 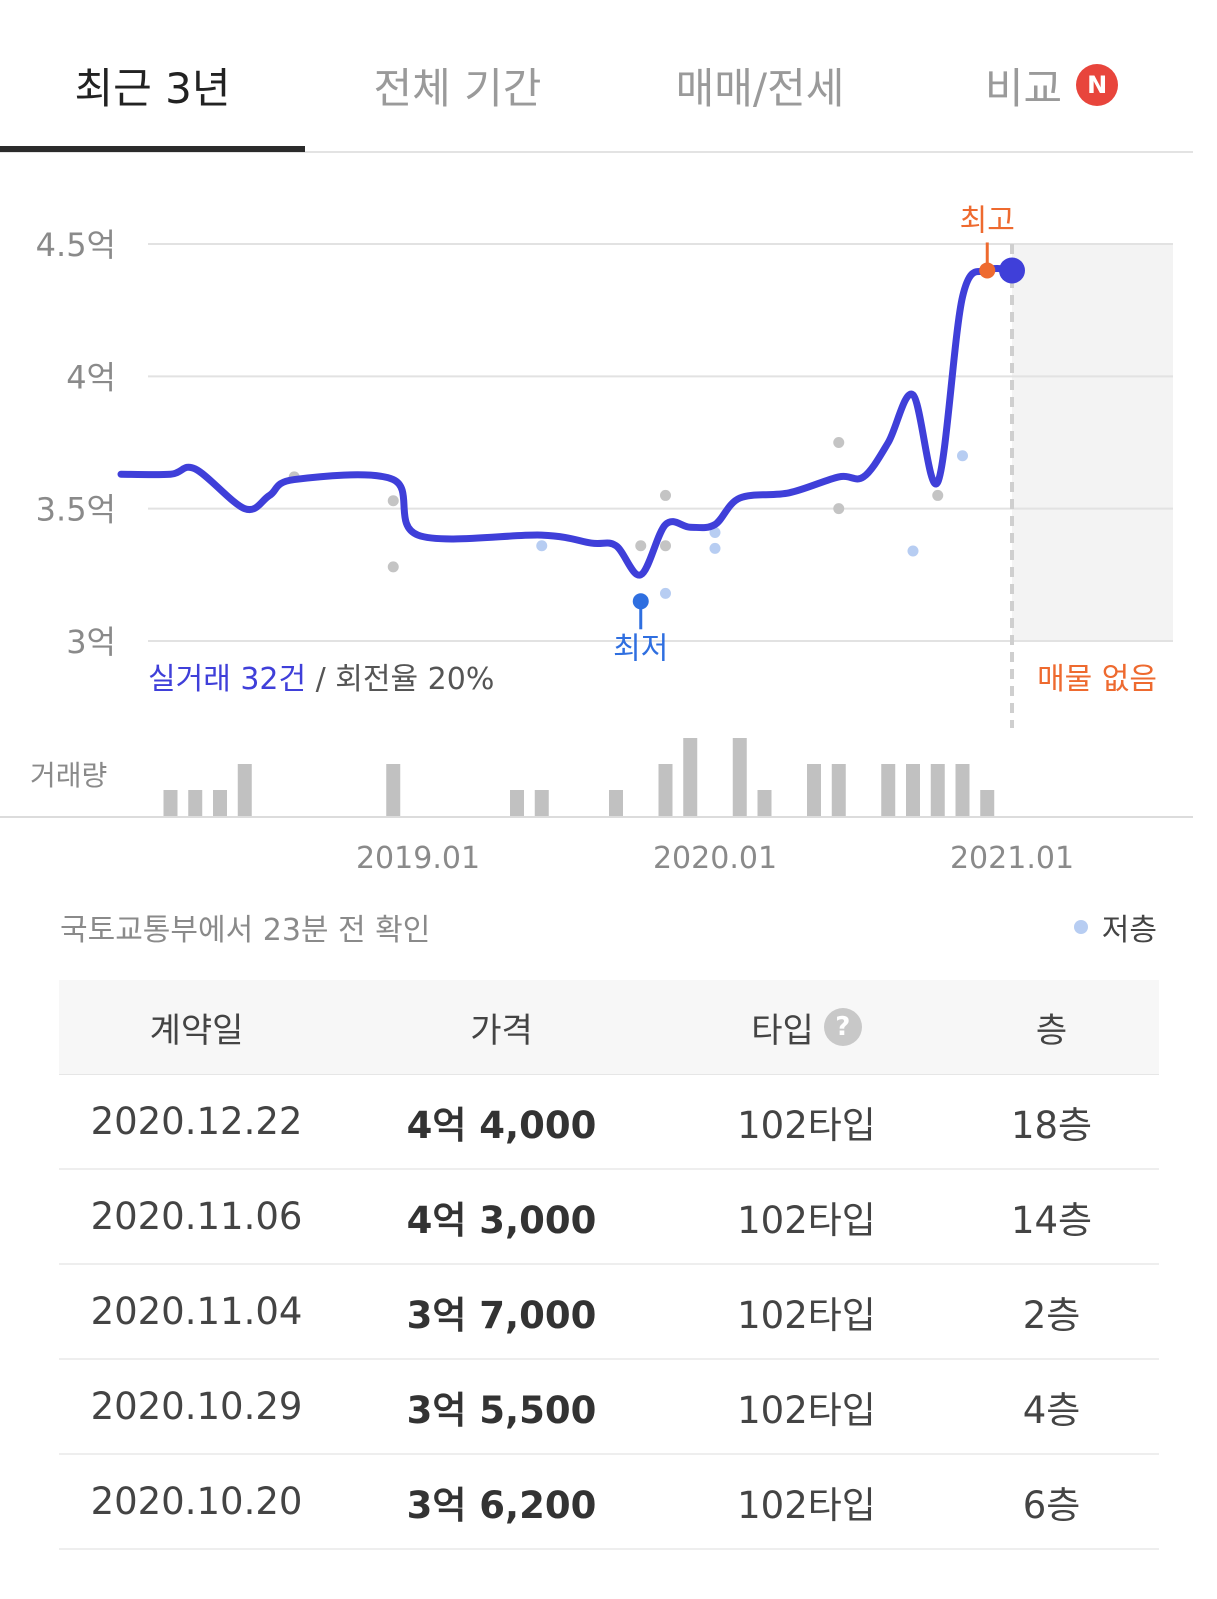 What do you see at coordinates (457, 88) in the screenshot?
I see `tab-label: 전체 기간` at bounding box center [457, 88].